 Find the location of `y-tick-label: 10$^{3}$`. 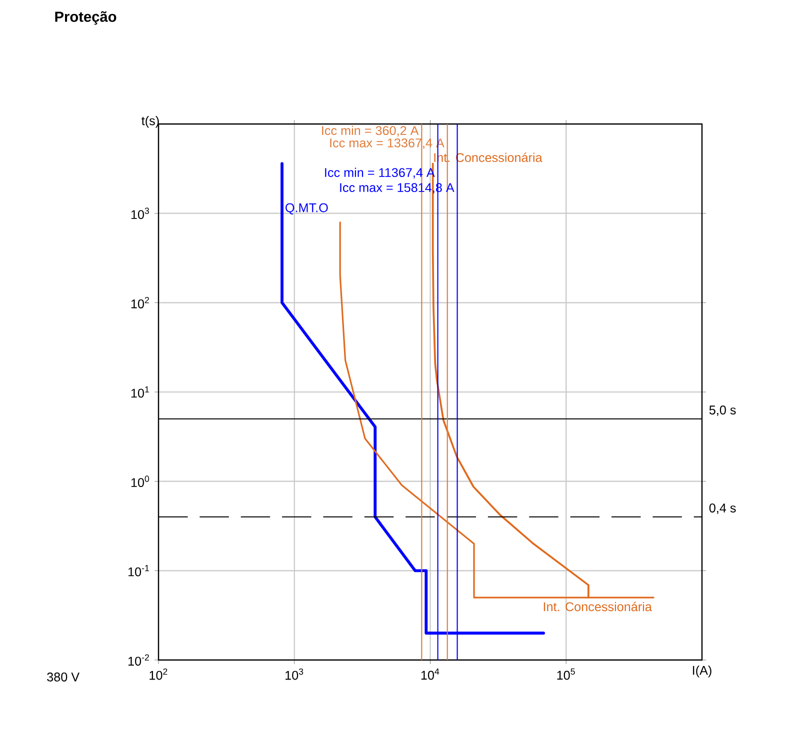

y-tick-label: 10$^{3}$ is located at coordinates (140, 214).